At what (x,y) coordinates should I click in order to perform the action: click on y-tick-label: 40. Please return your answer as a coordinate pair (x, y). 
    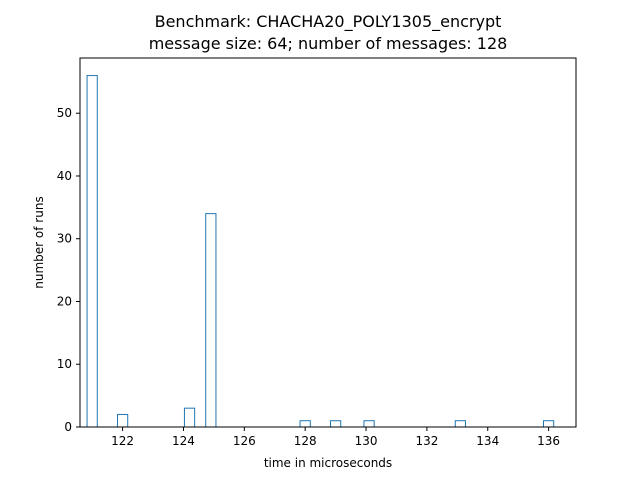
    Looking at the image, I should click on (64, 176).